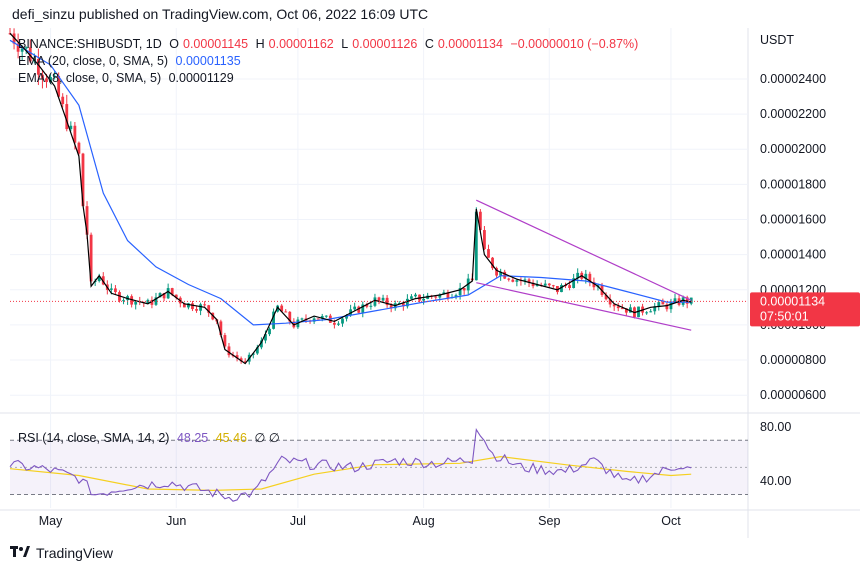  What do you see at coordinates (793, 360) in the screenshot?
I see `price-tick-label: 0.00000800` at bounding box center [793, 360].